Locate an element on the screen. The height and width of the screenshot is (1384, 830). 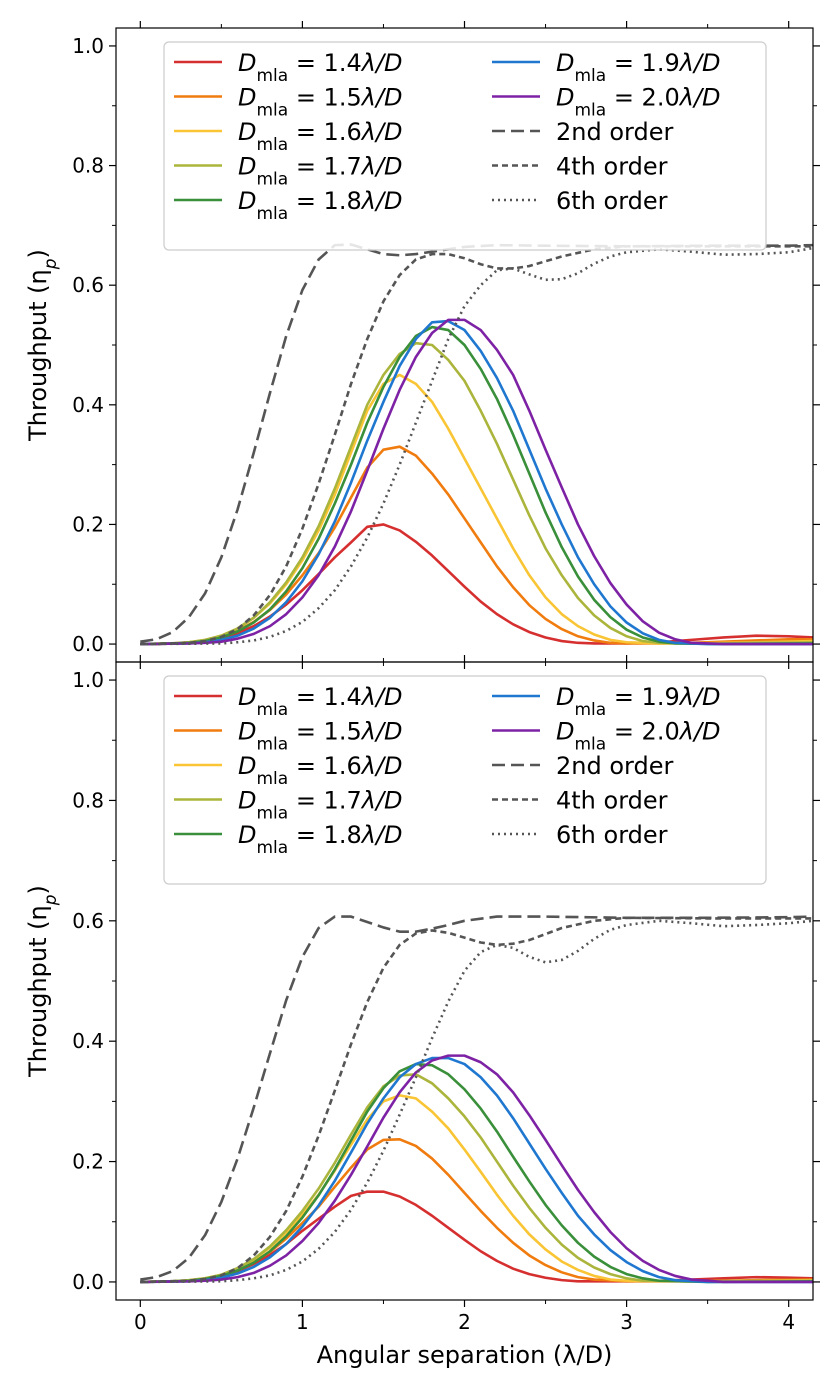
series-line-1-6-d is located at coordinates (476, 1189).